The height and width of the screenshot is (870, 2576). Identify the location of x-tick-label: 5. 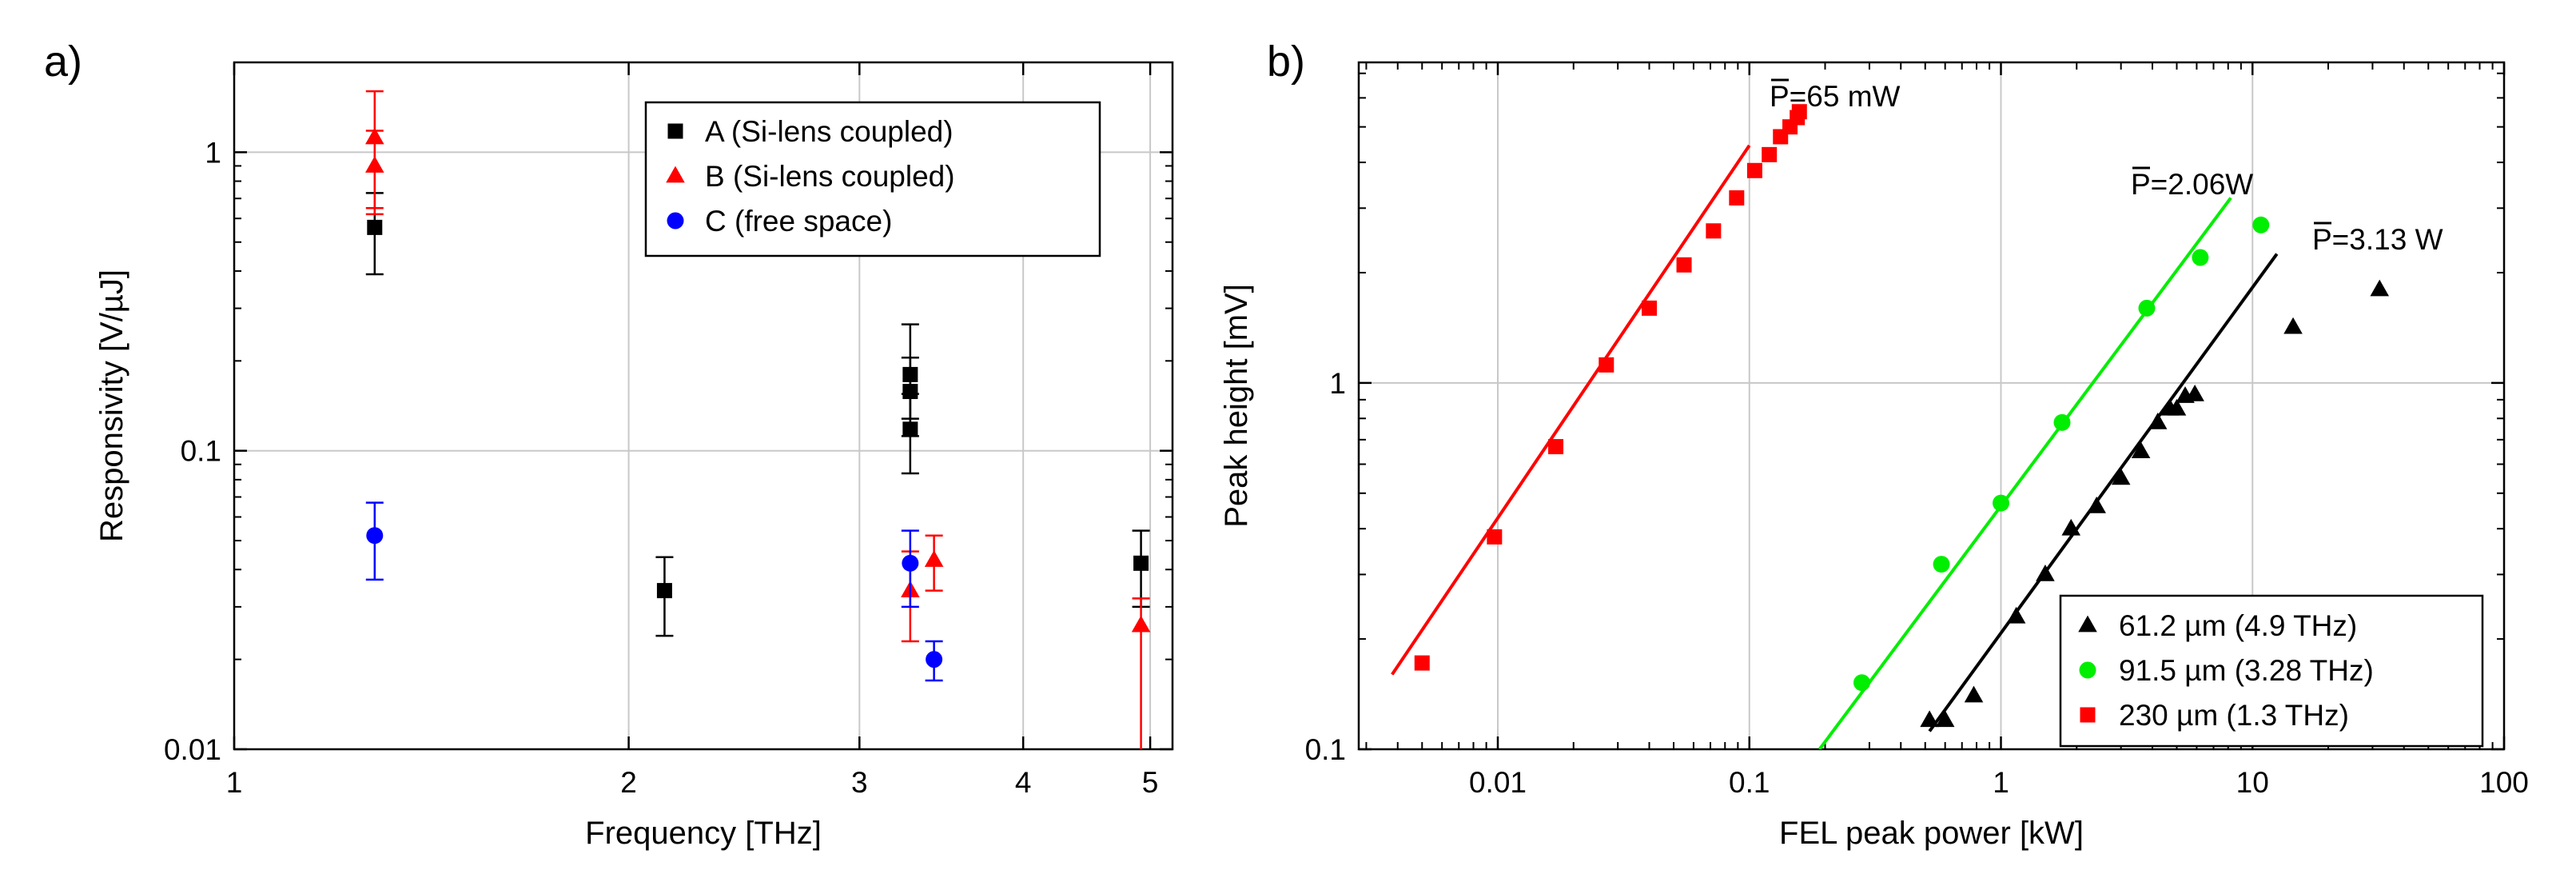
(1150, 782).